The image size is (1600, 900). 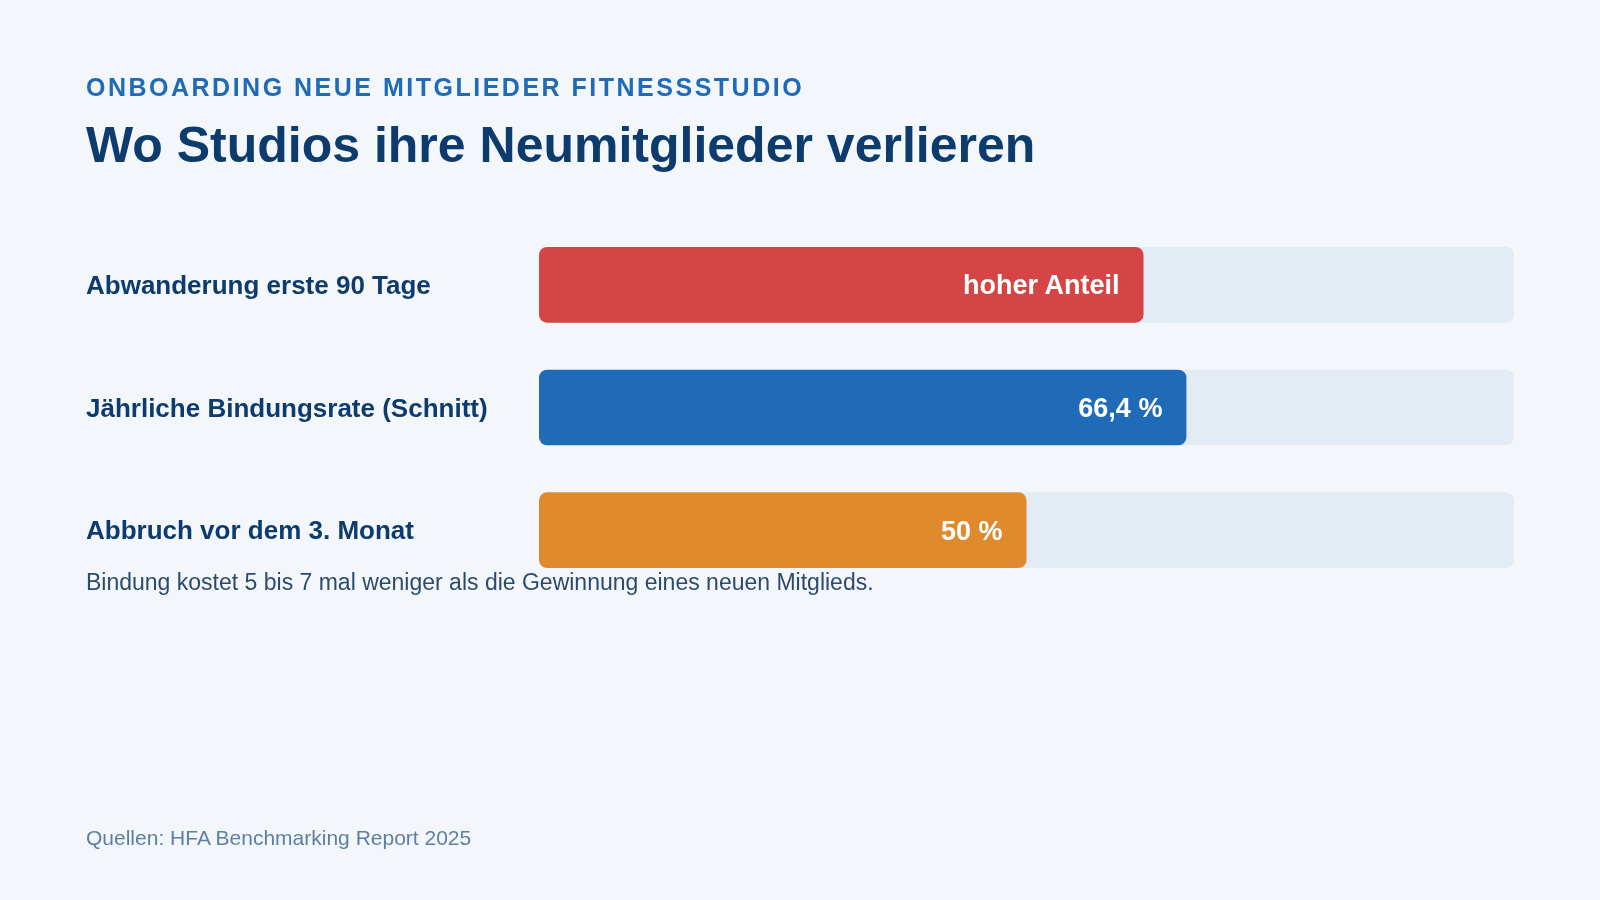 I want to click on y-tick-label: Jährliche Bindungsrate (Schnitt), so click(x=287, y=407).